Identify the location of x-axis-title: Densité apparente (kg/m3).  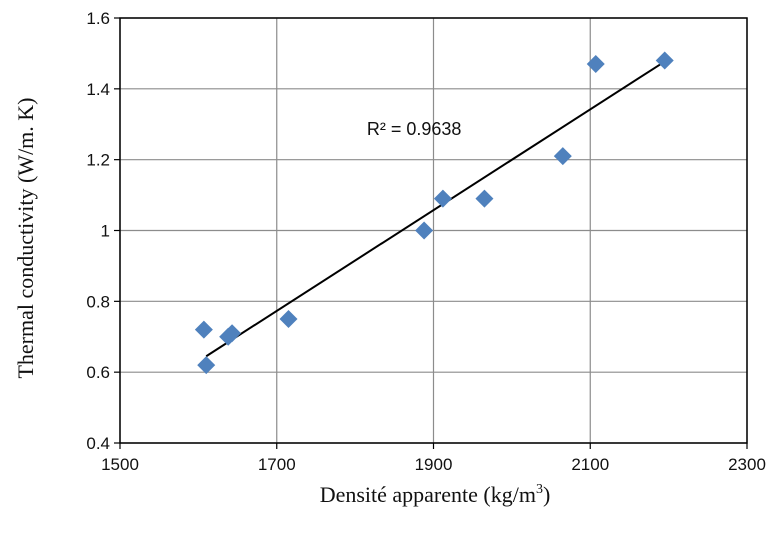
(435, 494).